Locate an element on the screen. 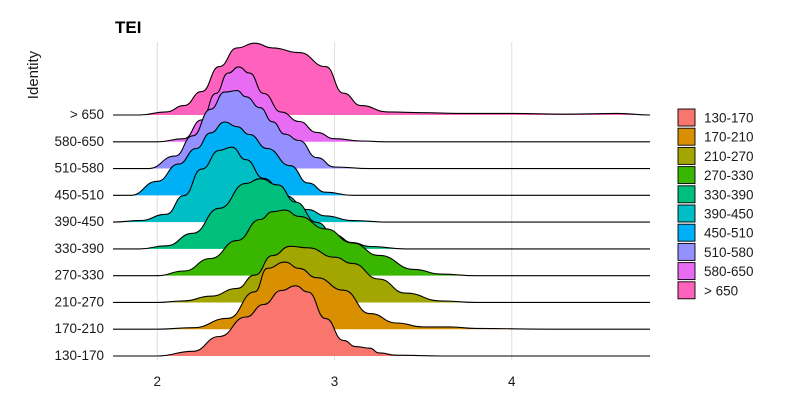 The height and width of the screenshot is (400, 800). legend-item: 390-450 is located at coordinates (715, 213).